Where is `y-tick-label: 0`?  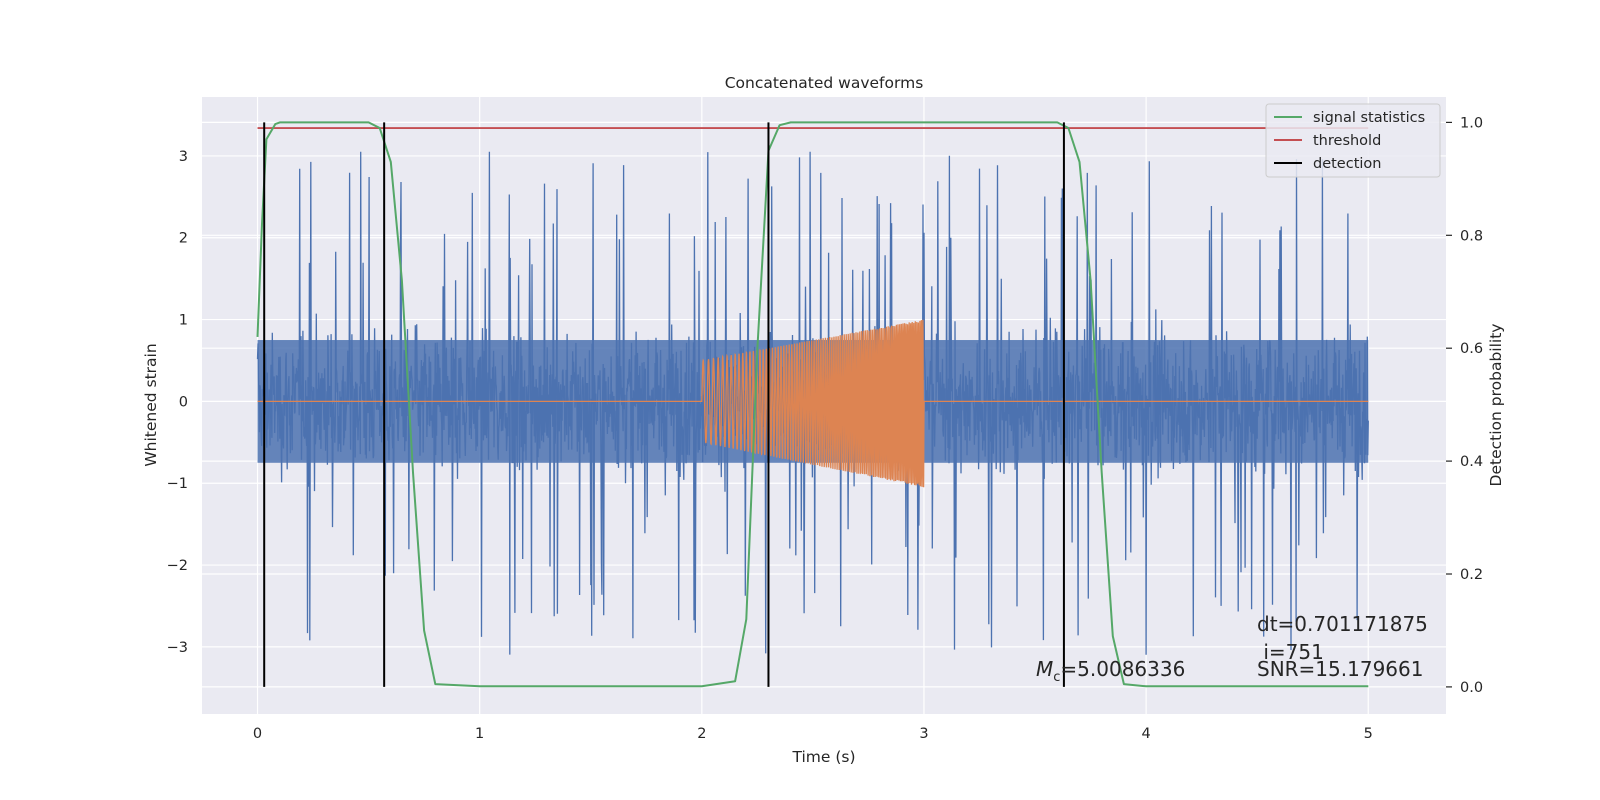 y-tick-label: 0 is located at coordinates (183, 402).